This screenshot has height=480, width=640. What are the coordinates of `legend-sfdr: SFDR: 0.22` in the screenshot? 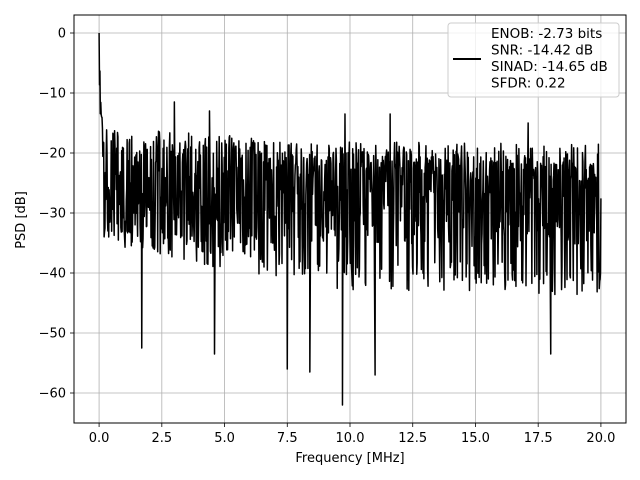 It's located at (528, 84).